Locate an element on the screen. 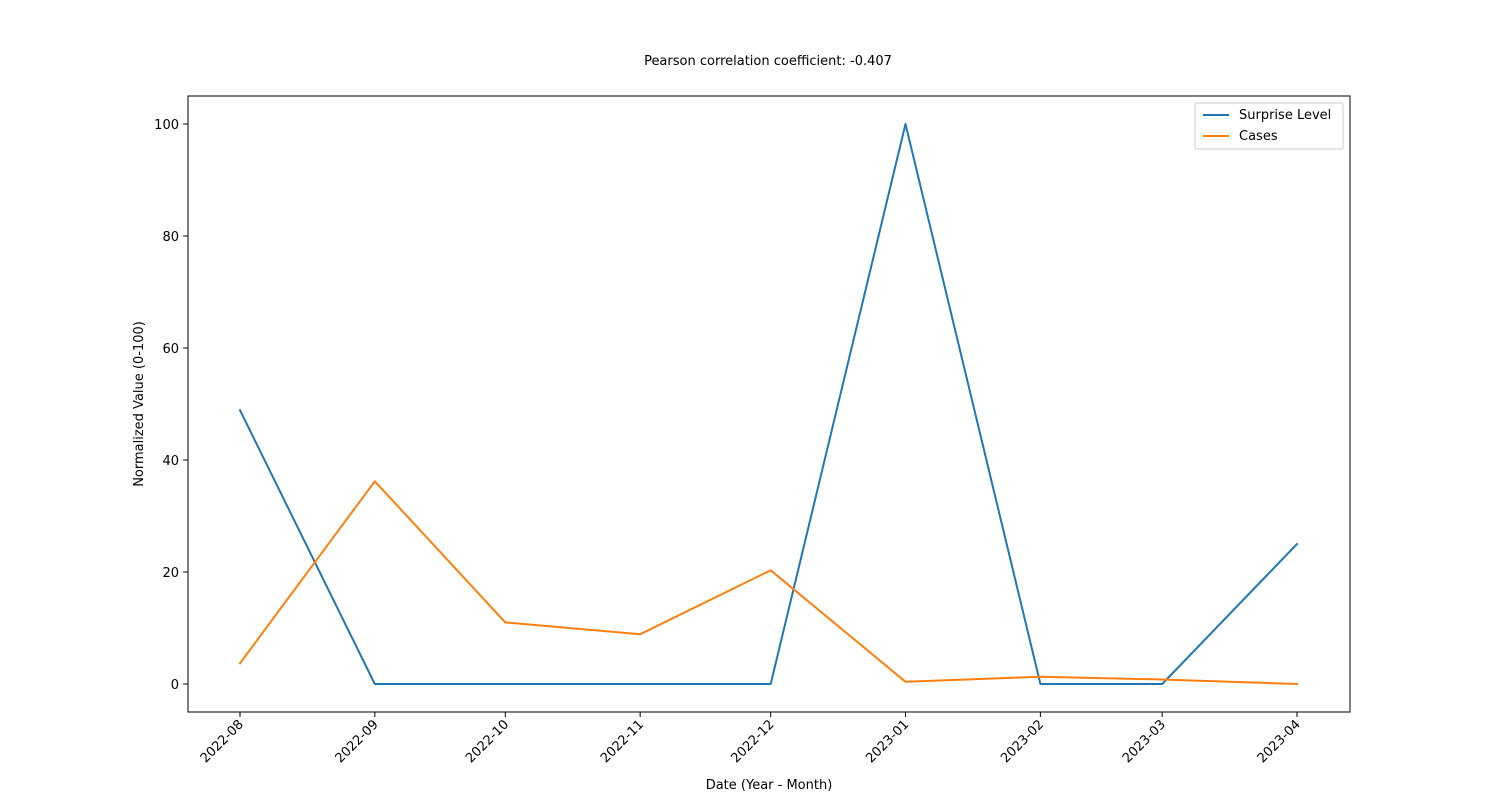  legend-box is located at coordinates (1269, 126).